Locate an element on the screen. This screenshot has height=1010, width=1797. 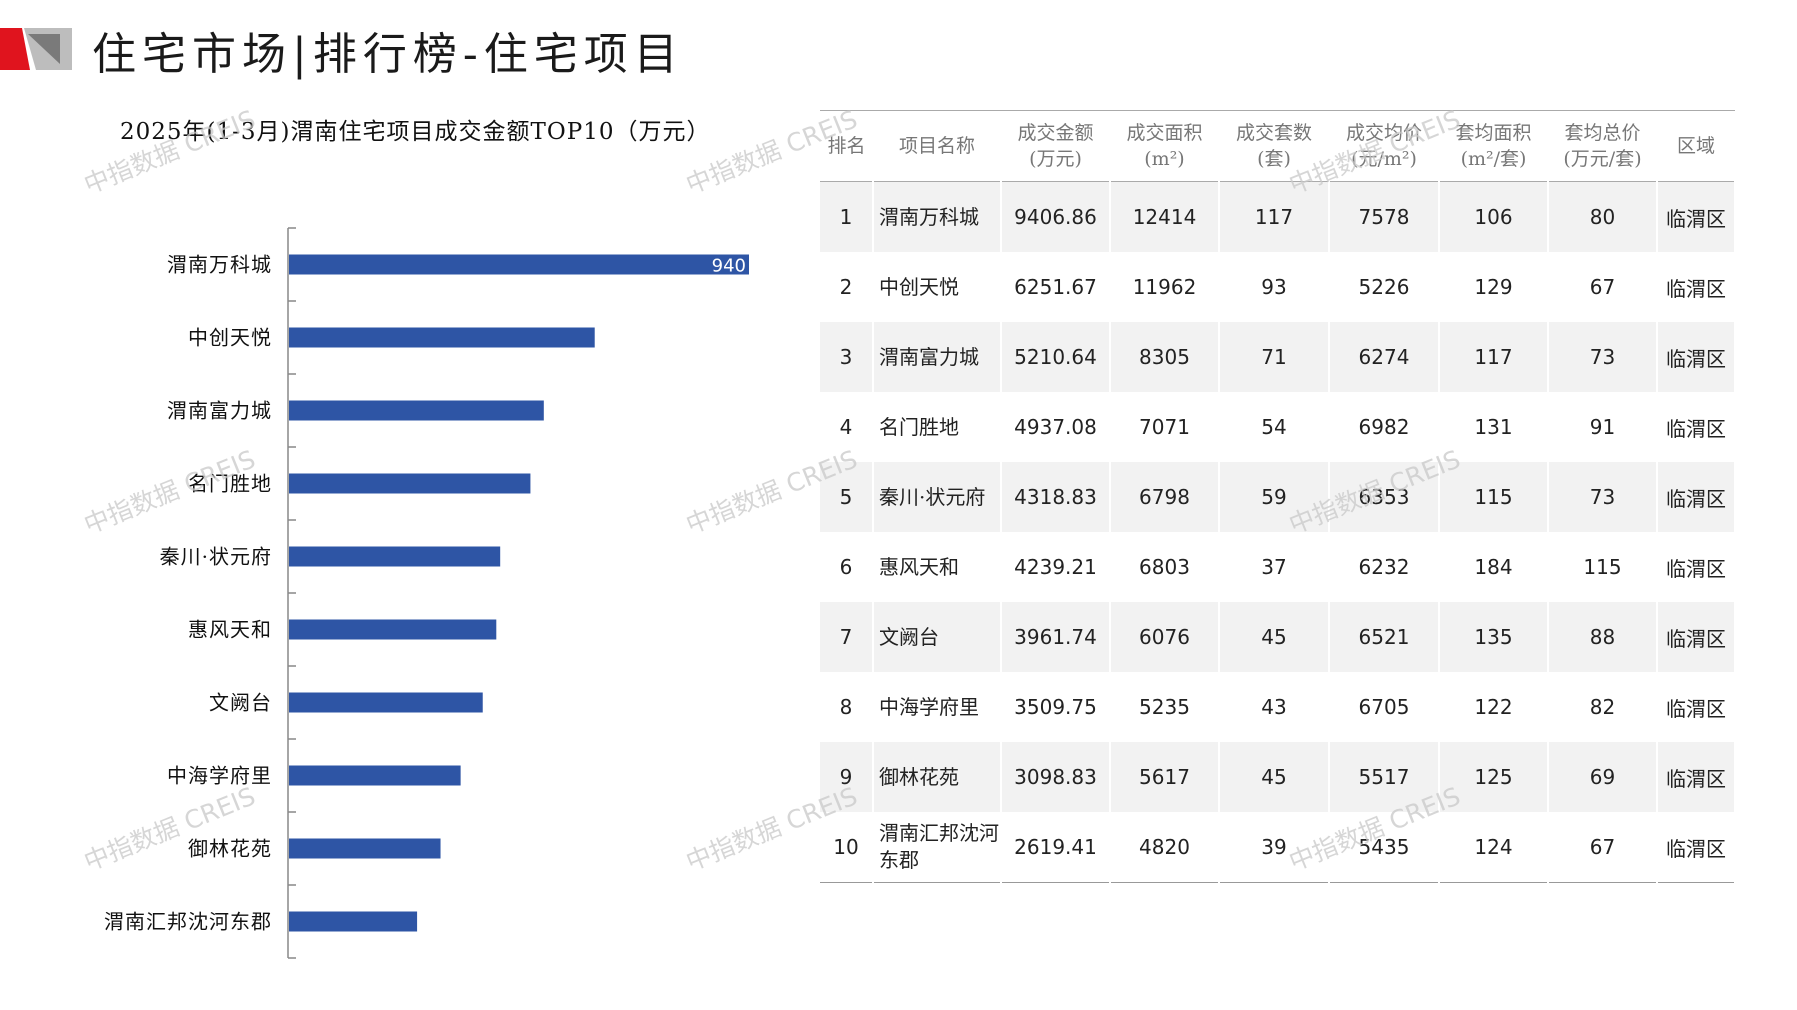
table-cell: 45 is located at coordinates (1274, 637).